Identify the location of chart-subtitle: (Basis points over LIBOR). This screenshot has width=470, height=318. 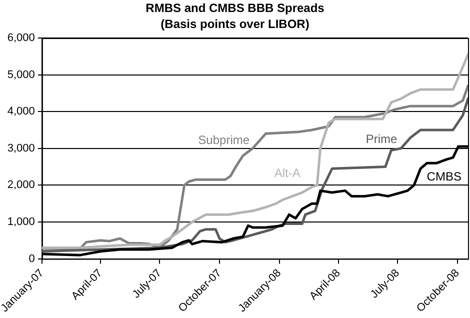
(235, 24).